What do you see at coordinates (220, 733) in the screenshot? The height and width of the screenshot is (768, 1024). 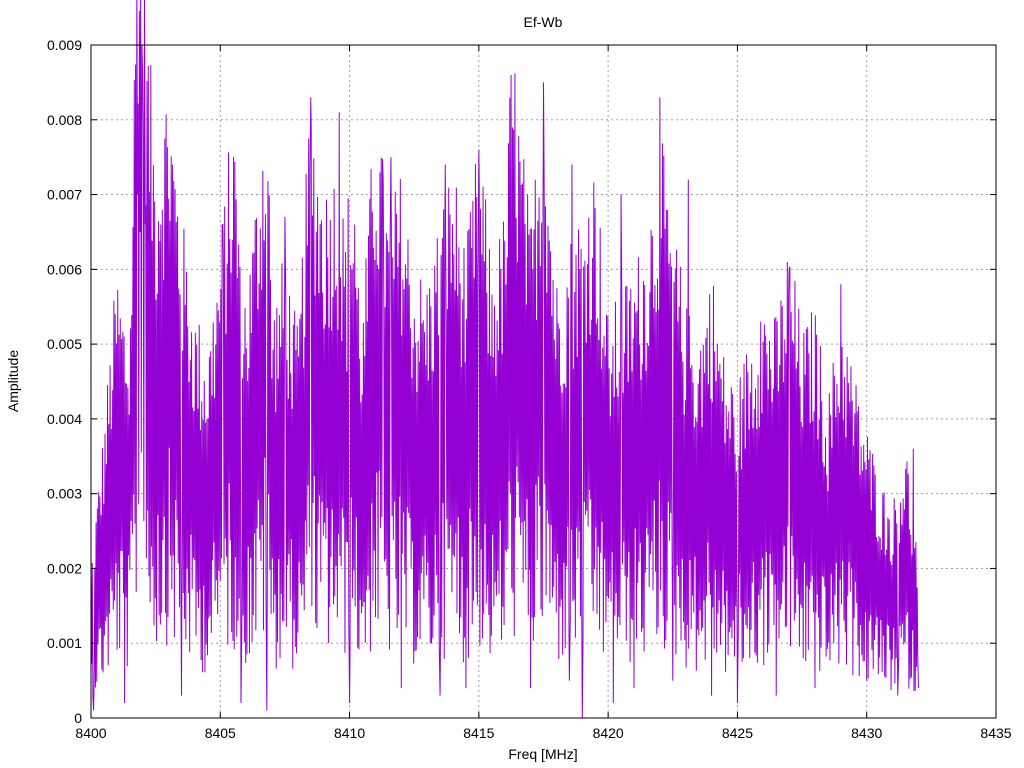 I see `x-tick-label: 8405` at bounding box center [220, 733].